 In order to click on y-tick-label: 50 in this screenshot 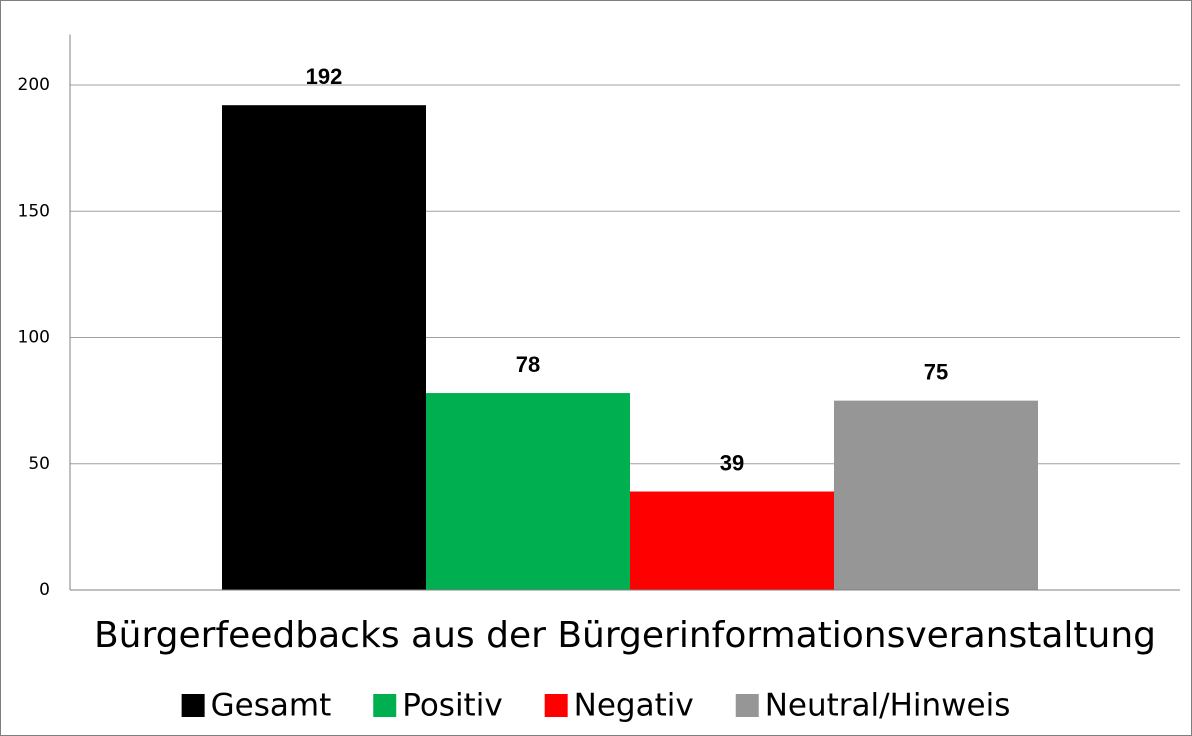, I will do `click(39, 464)`.